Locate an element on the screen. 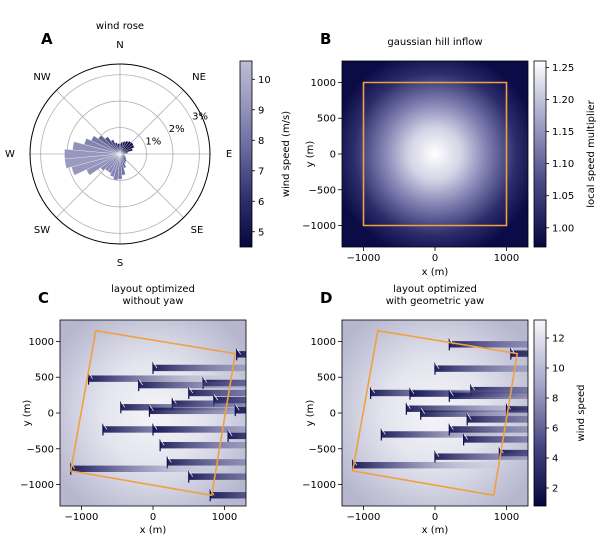 Image resolution: width=600 pixels, height=550 pixels. axes-b-ticks: −1000 0 1000 1000 500 0 −500 −1000 is located at coordinates (410, 171).